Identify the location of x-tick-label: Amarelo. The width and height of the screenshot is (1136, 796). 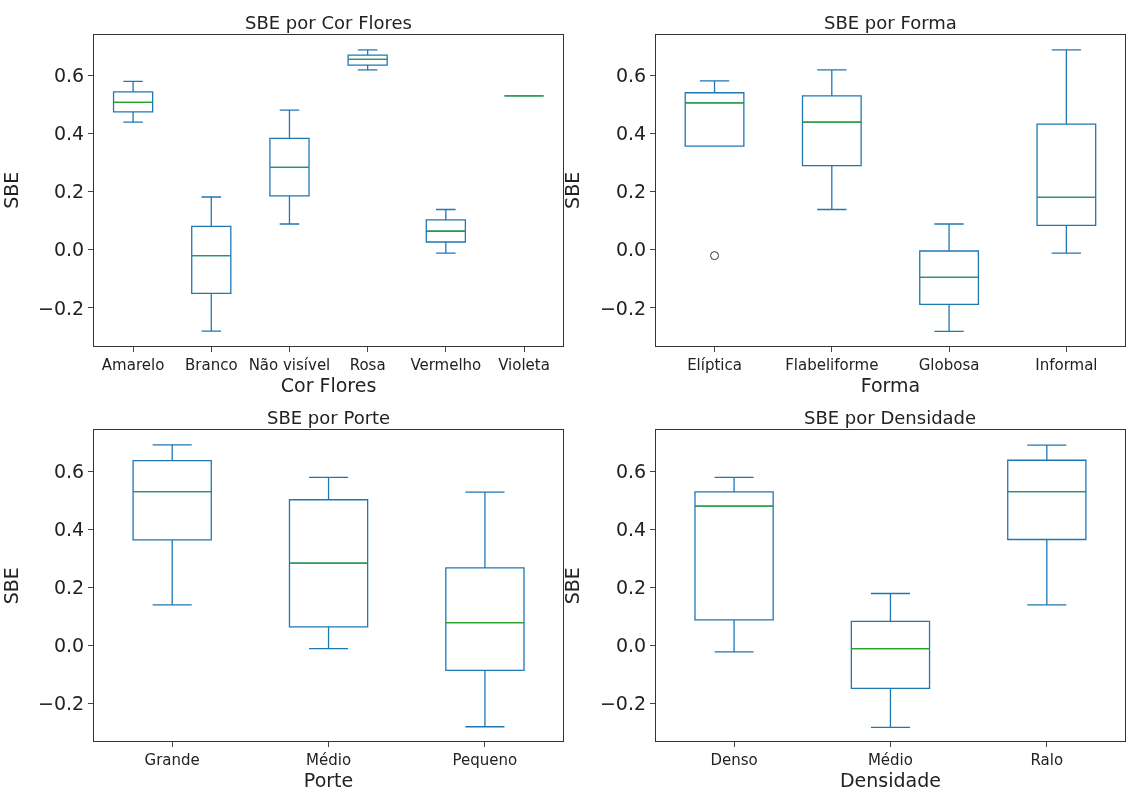
(133, 364).